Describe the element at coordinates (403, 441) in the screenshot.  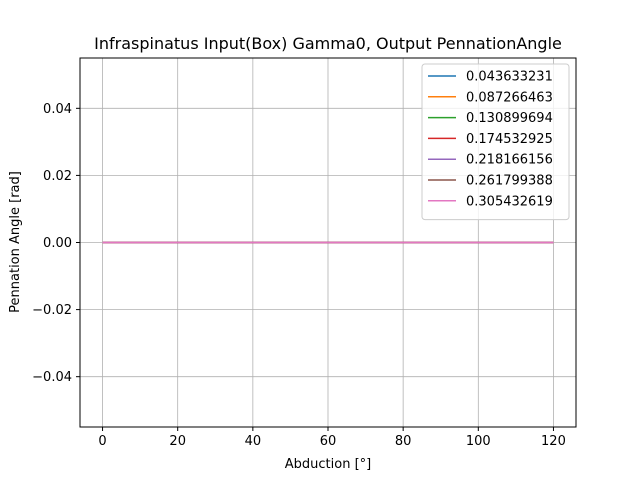
I see `x-tick-label: 80` at that location.